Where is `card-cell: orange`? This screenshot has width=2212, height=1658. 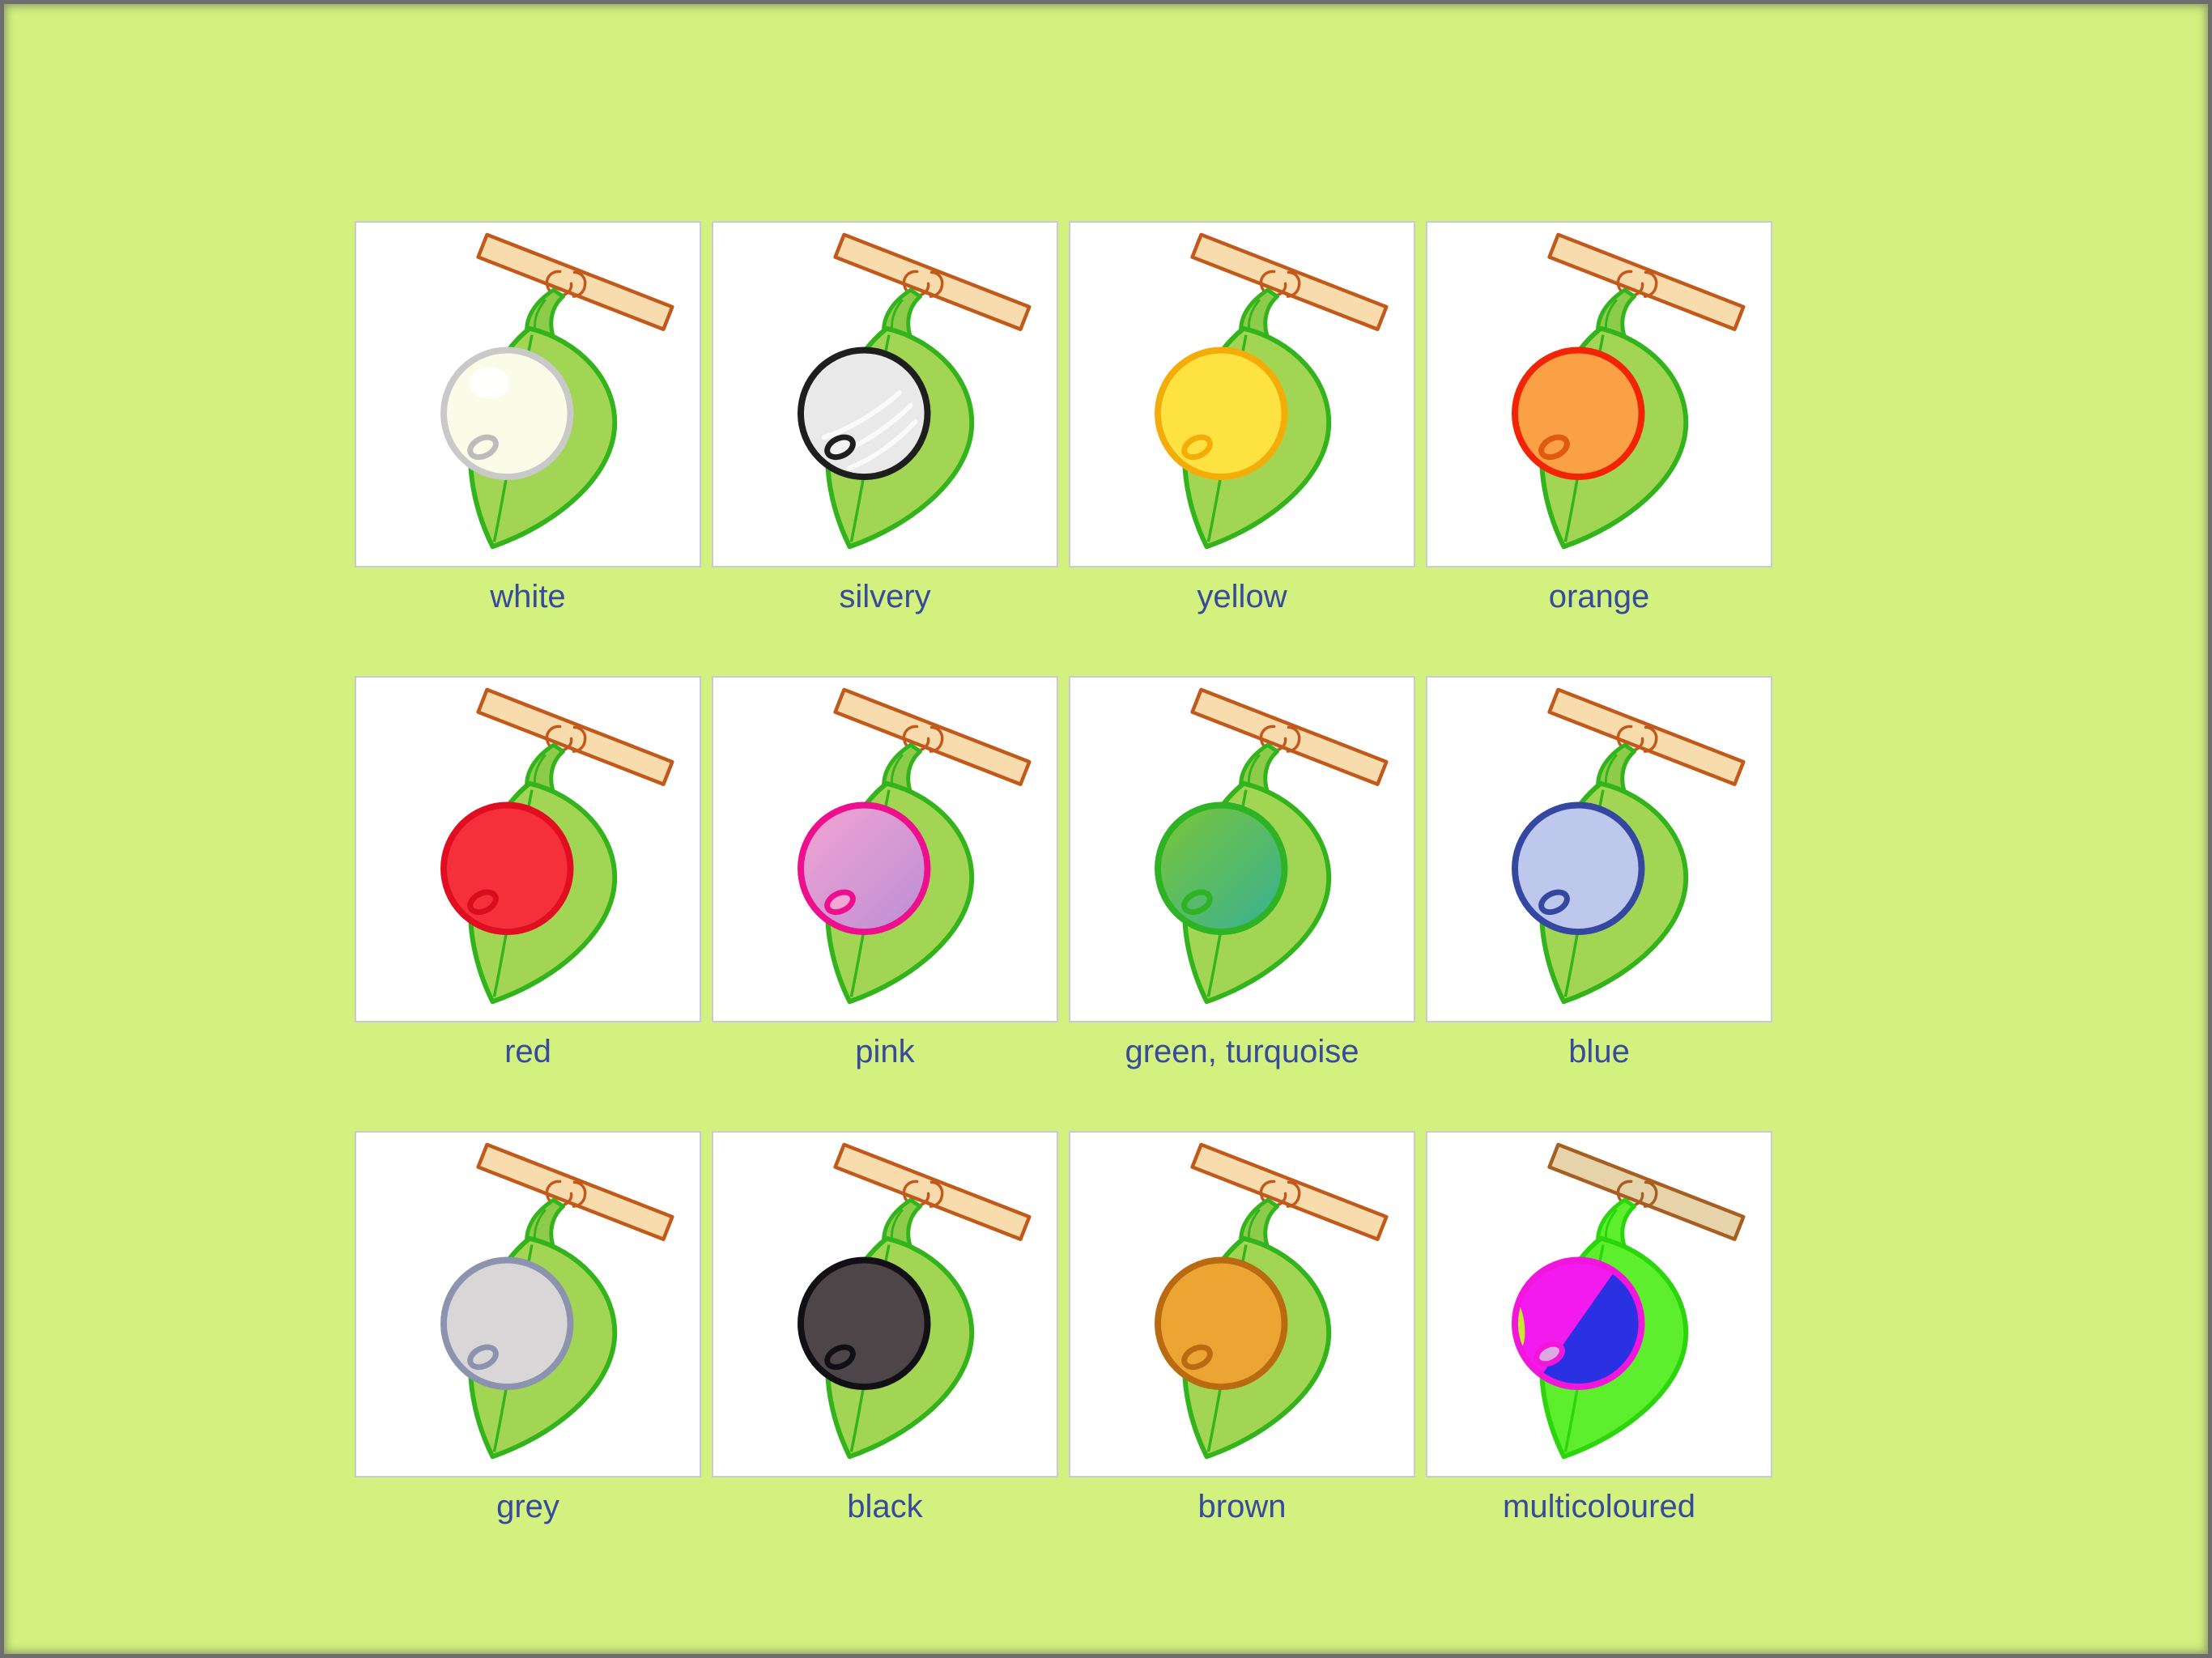
card-cell: orange is located at coordinates (1599, 448).